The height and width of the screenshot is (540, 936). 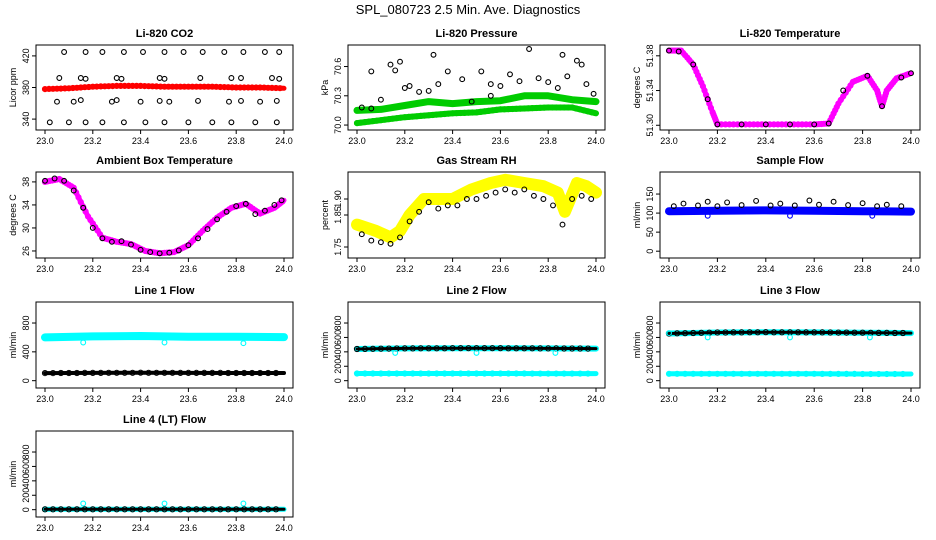 What do you see at coordinates (189, 528) in the screenshot?
I see `line-4-lt-flow-x-tick-label: 23.6` at bounding box center [189, 528].